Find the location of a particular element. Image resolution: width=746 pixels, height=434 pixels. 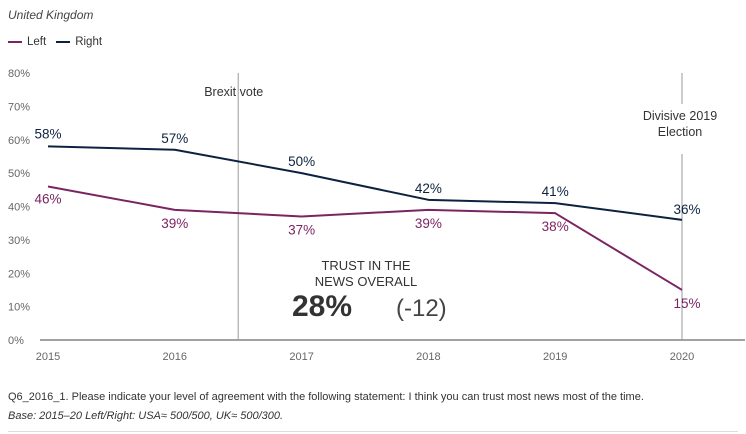

data-label-left: 46% is located at coordinates (47, 198).